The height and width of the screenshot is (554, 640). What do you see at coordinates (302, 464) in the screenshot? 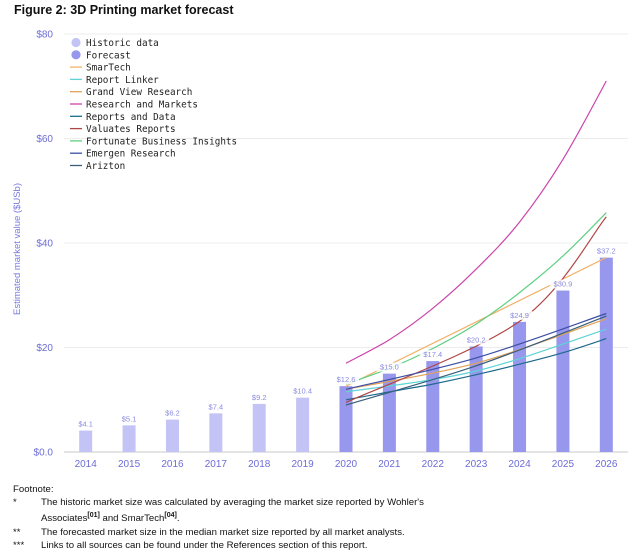
I see `x-tick-label: 2019` at bounding box center [302, 464].